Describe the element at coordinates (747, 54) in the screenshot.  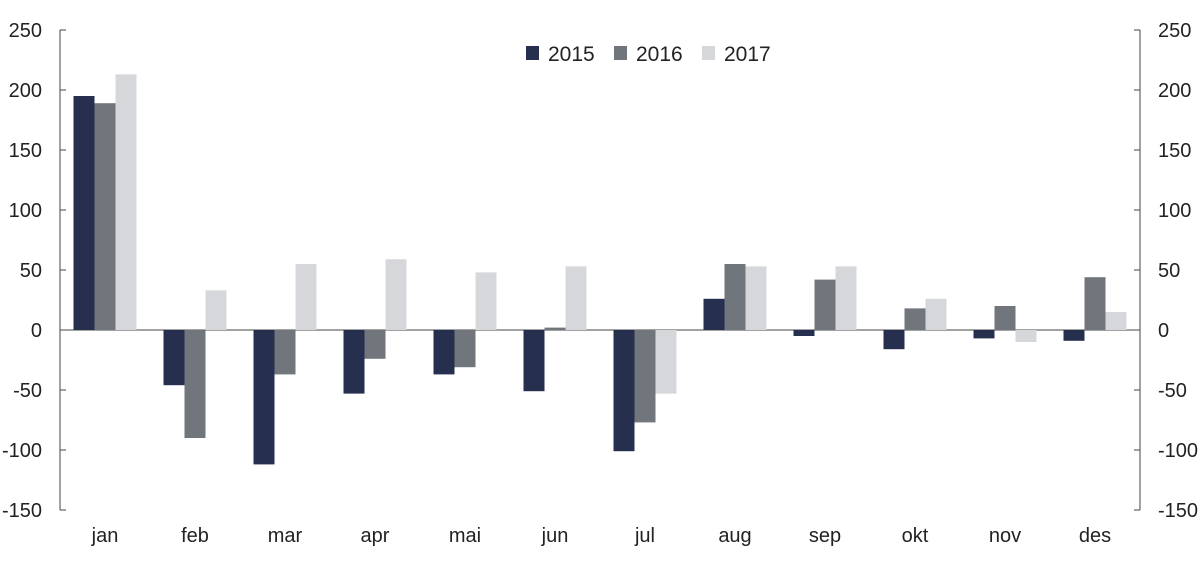
I see `legend-label-2017: 2017` at that location.